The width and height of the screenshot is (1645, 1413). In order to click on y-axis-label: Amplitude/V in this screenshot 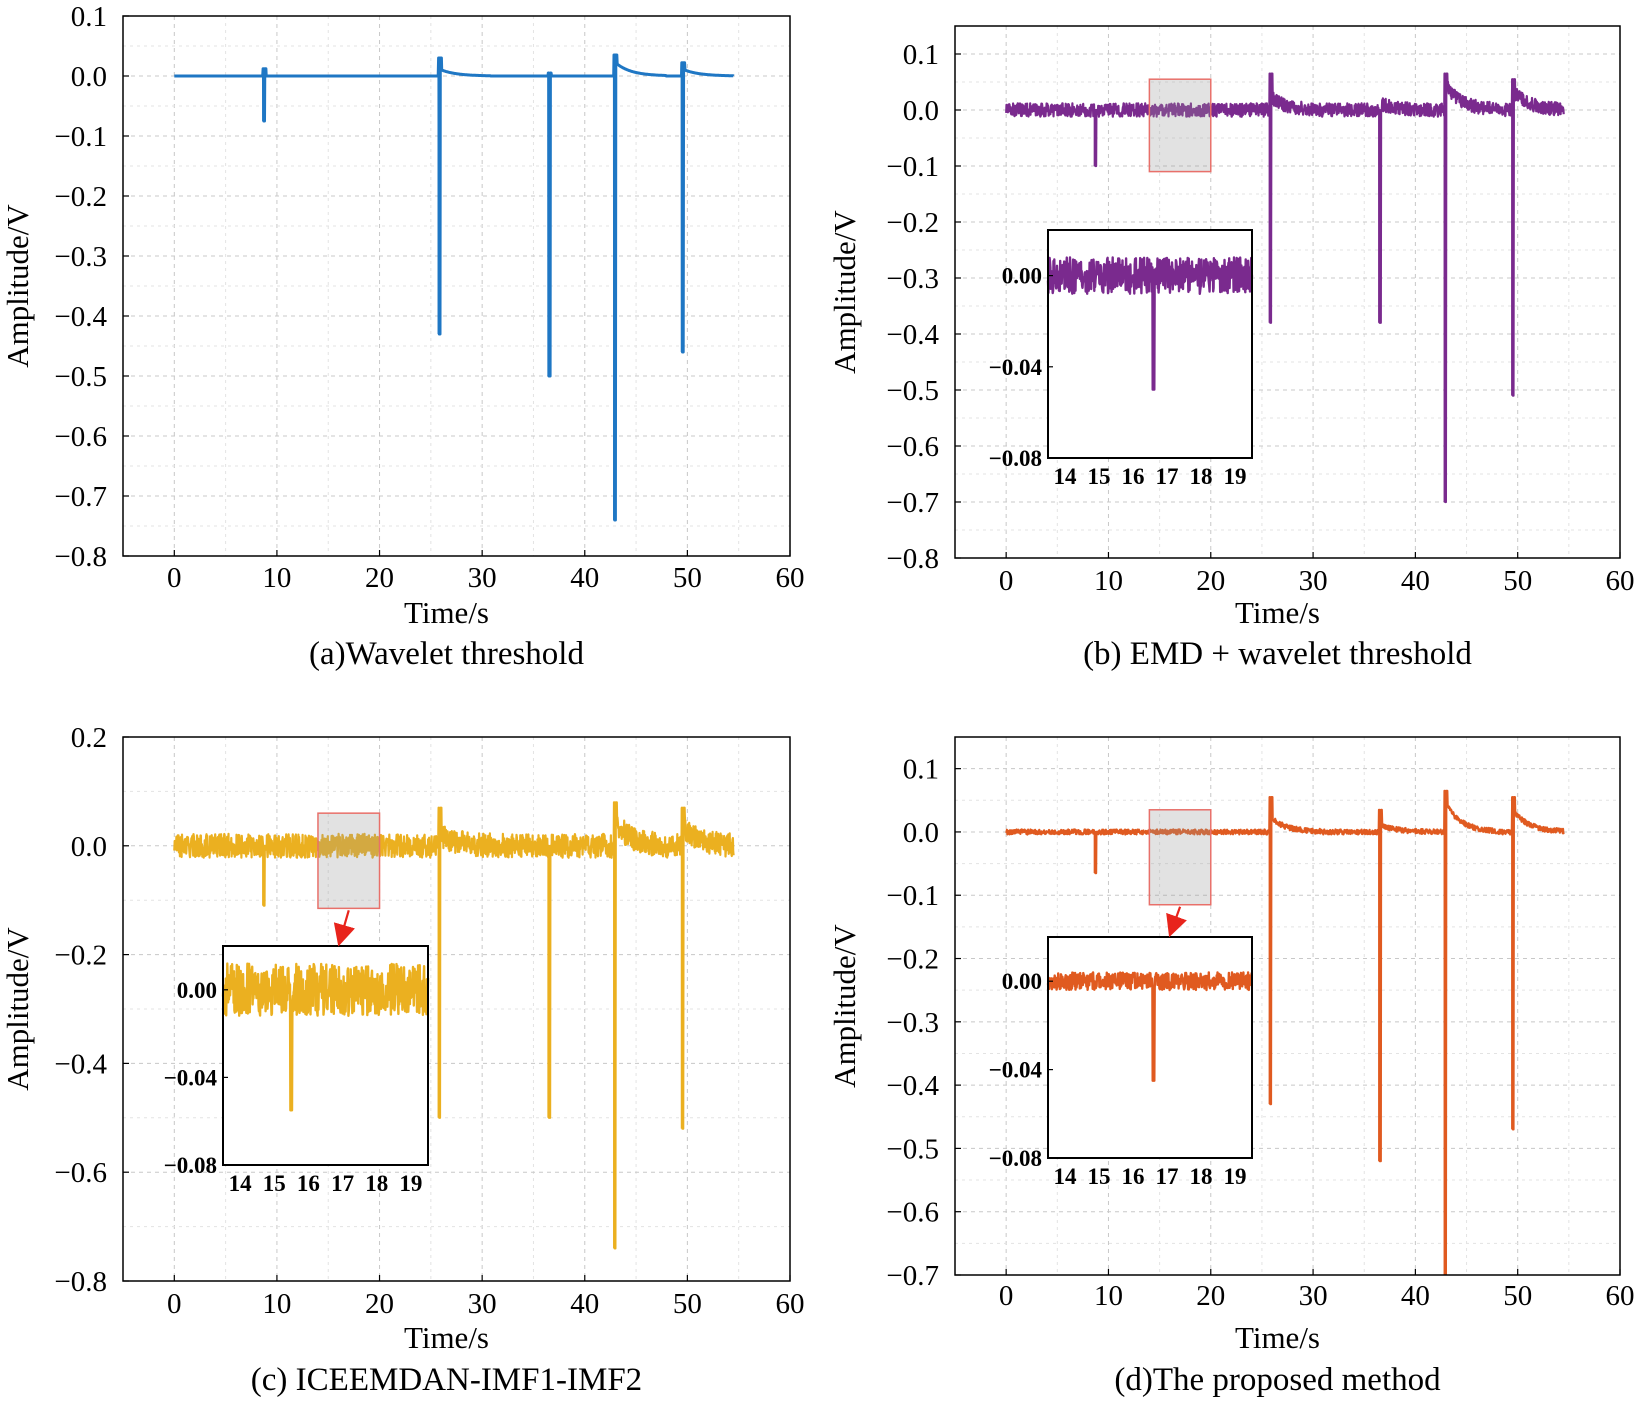, I will do `click(17, 1009)`.